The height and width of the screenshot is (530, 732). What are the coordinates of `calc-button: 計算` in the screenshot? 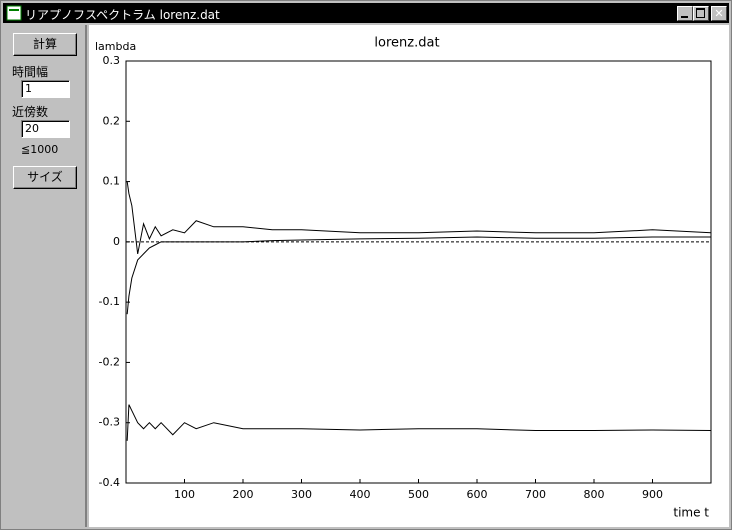 It's located at (45, 44).